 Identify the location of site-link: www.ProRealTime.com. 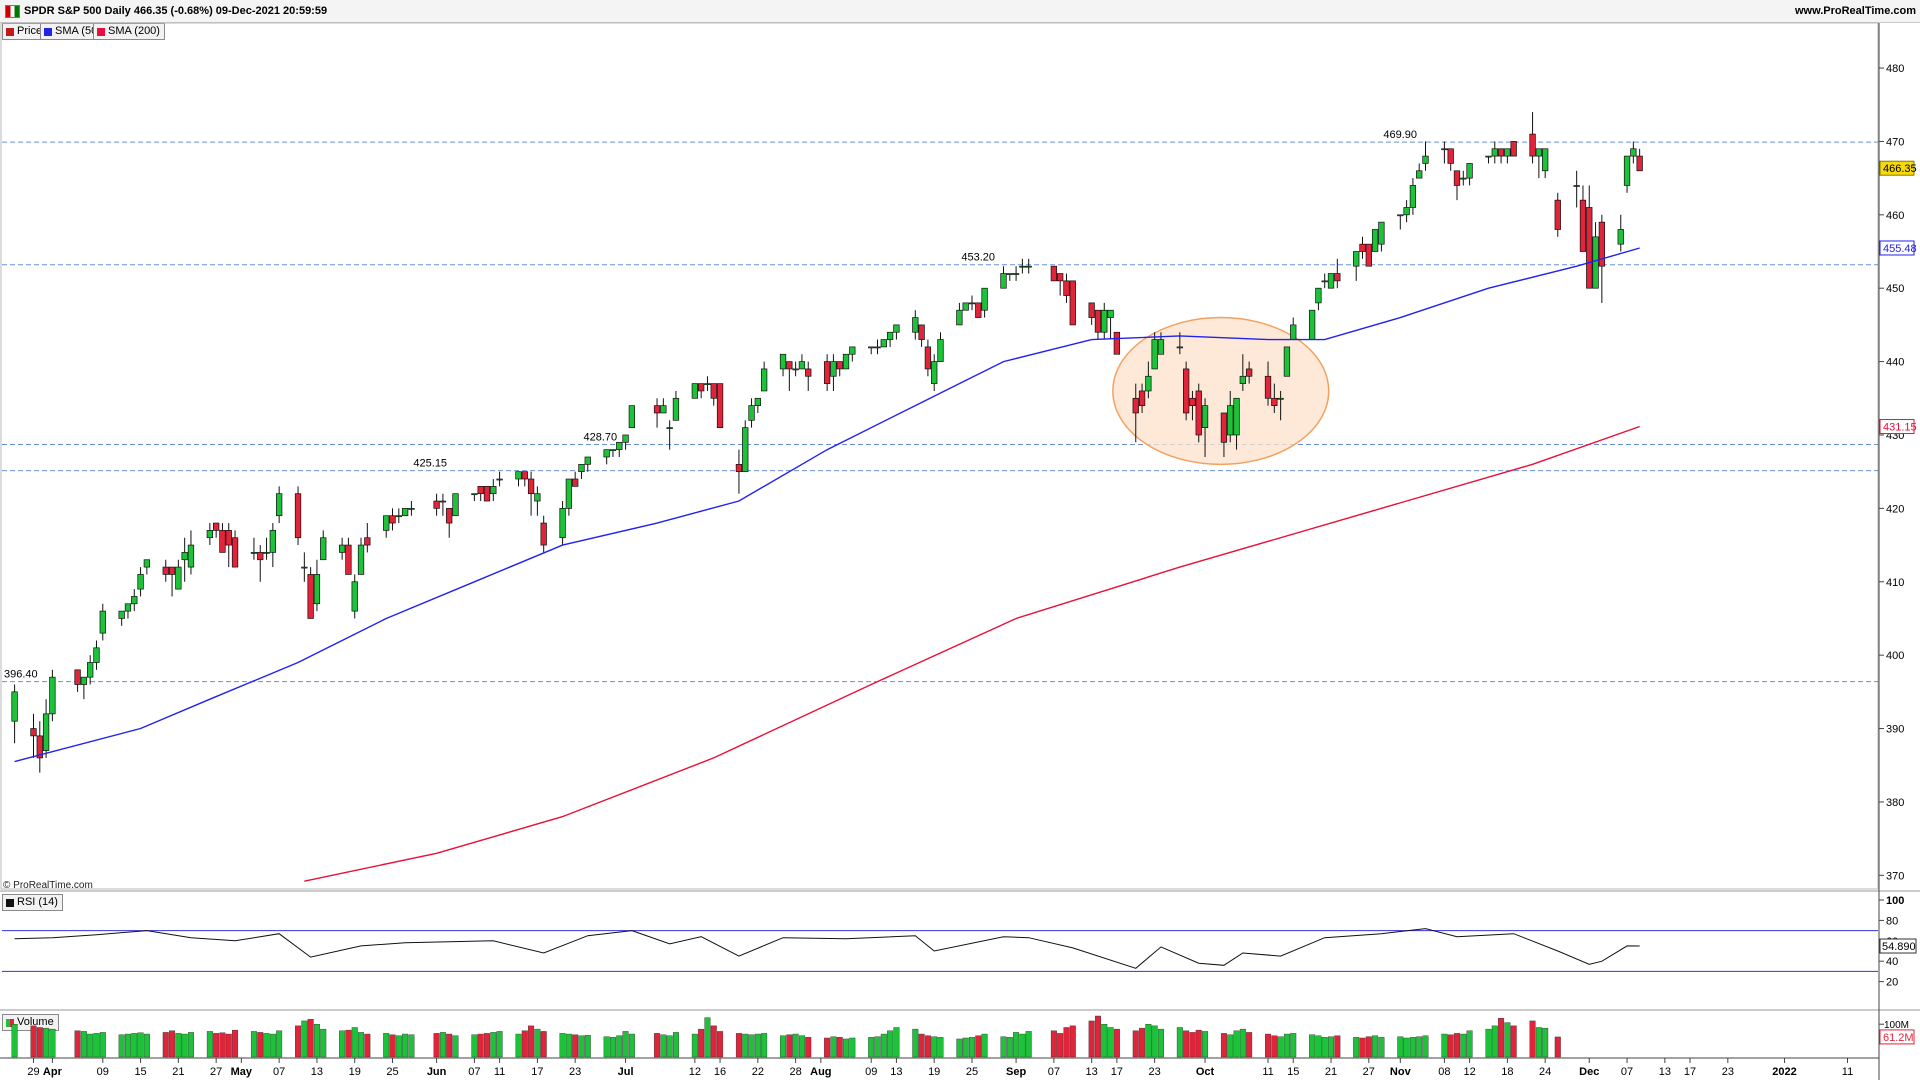
(1855, 11).